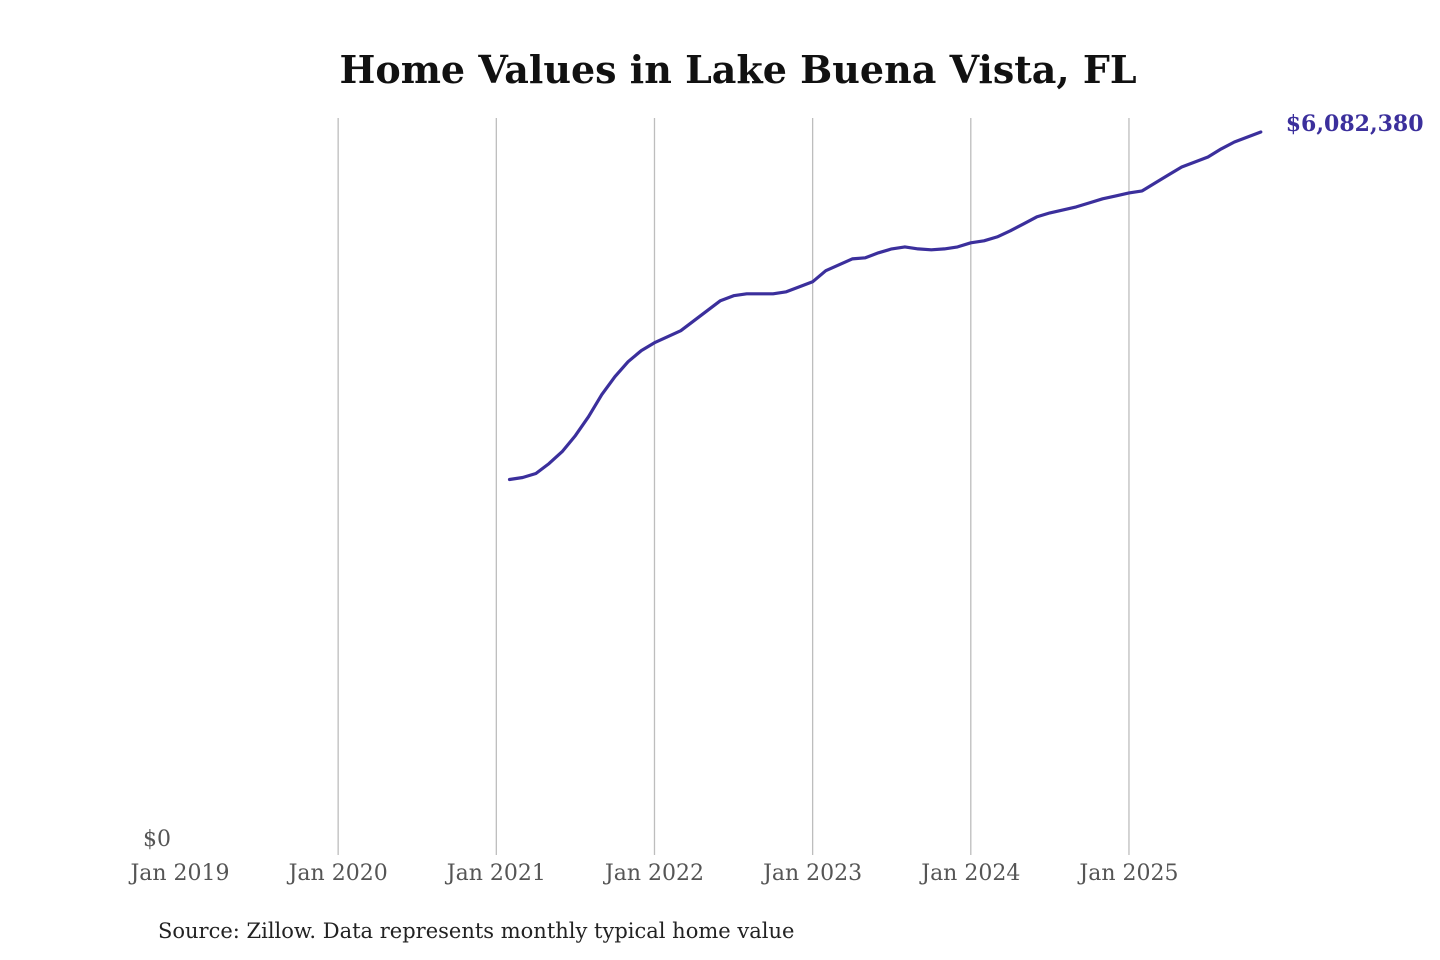  Describe the element at coordinates (811, 873) in the screenshot. I see `x-tick-label: Jan 2023` at that location.